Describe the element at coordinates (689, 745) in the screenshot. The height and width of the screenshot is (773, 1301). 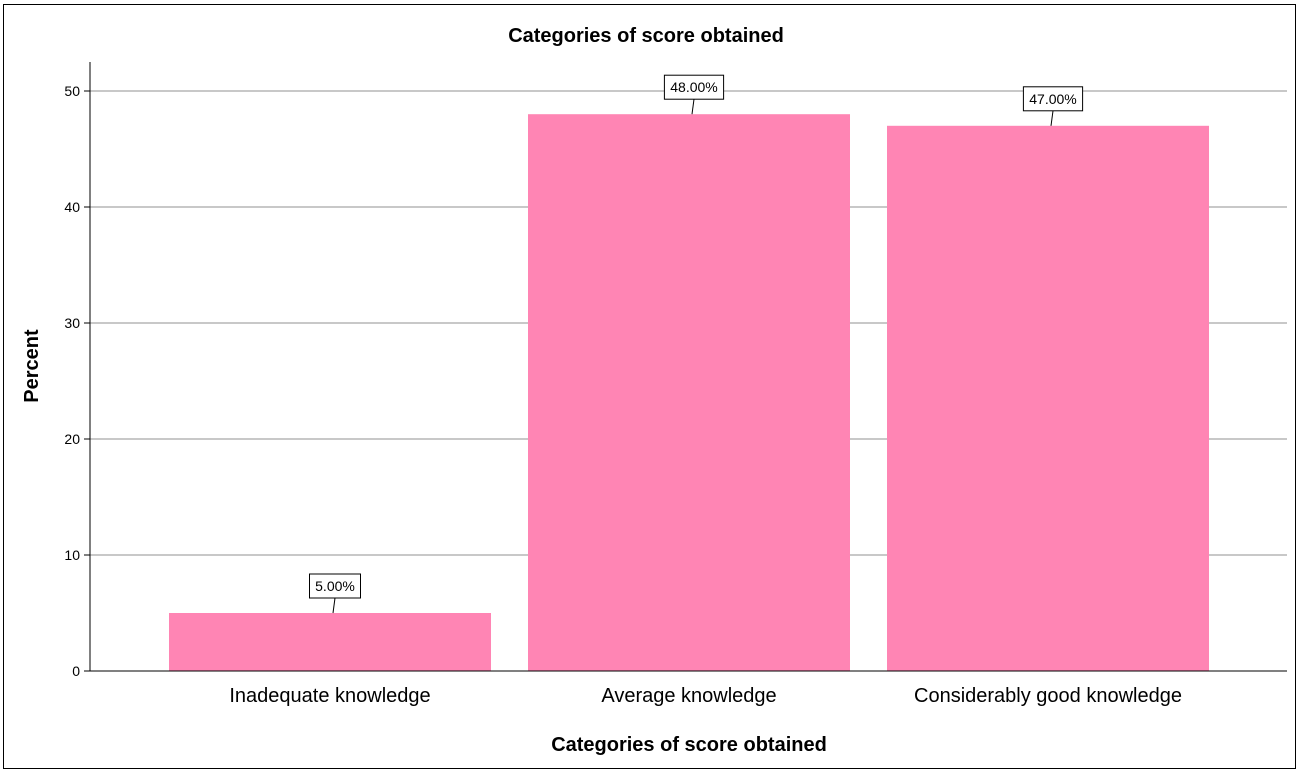
I see `x-axis-title: Categories of score obtained` at that location.